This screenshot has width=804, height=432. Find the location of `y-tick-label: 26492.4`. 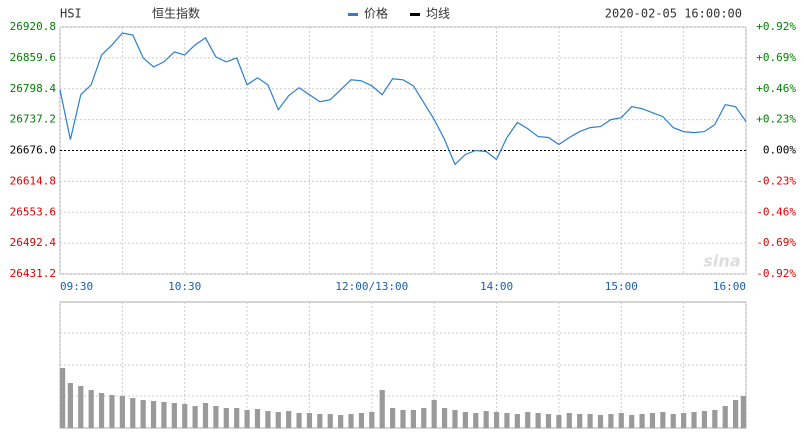

y-tick-label: 26492.4 is located at coordinates (33, 242).